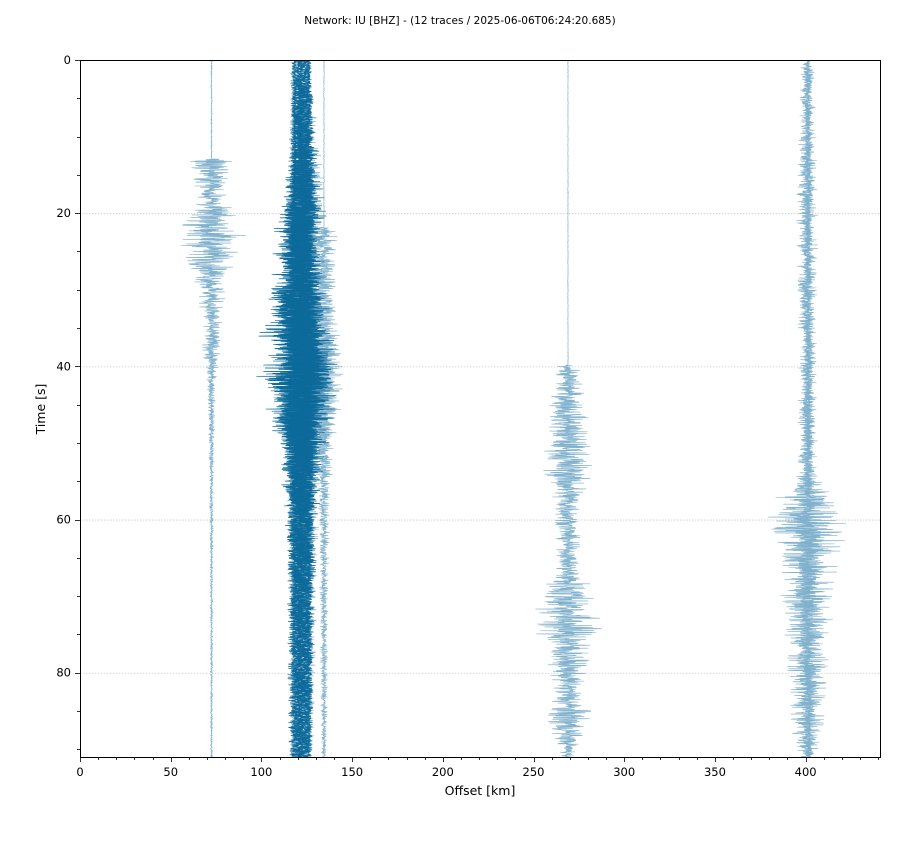 The width and height of the screenshot is (920, 864). I want to click on y-axis-label: Time [s], so click(40, 410).